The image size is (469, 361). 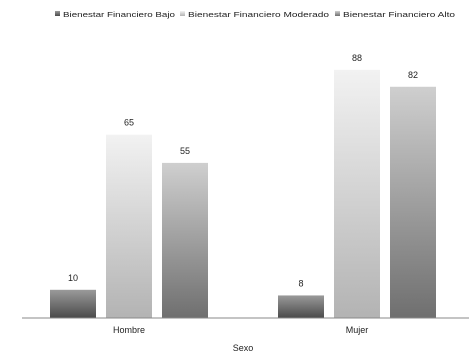 What do you see at coordinates (240, 330) in the screenshot?
I see `x-tick-labels: Hombre Mujer` at bounding box center [240, 330].